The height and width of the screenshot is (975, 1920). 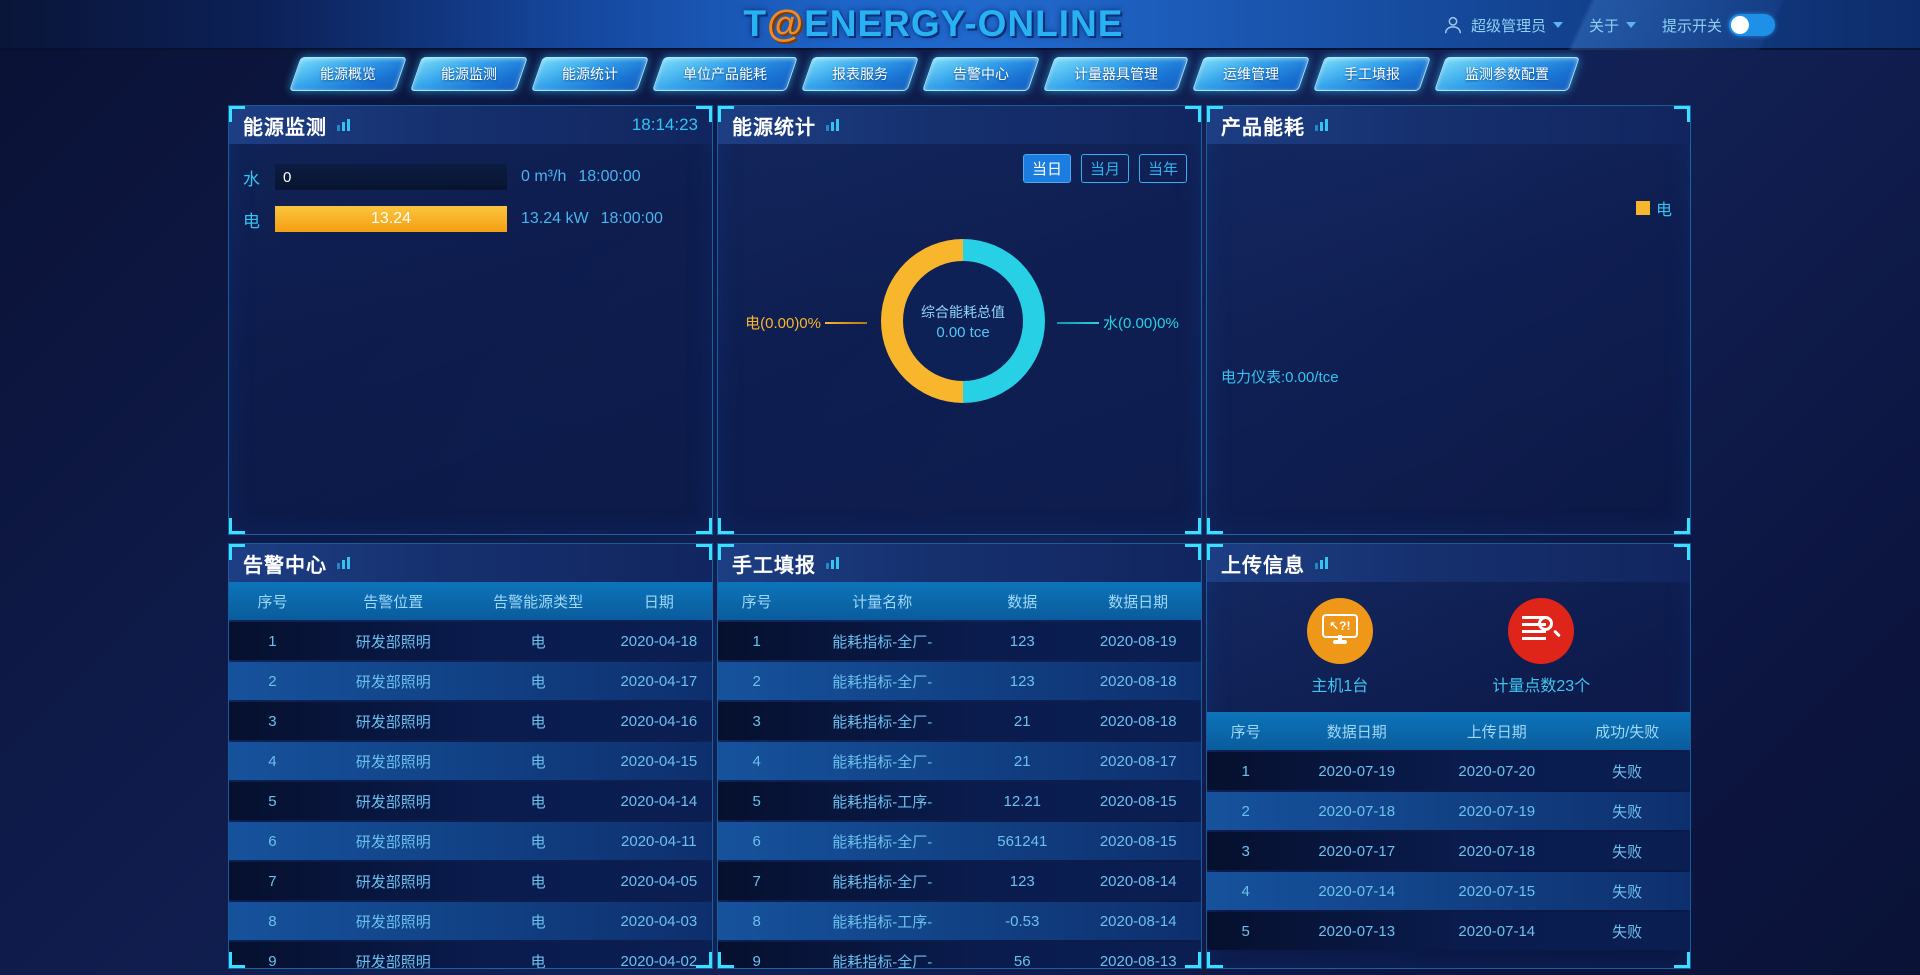 What do you see at coordinates (1497, 811) in the screenshot?
I see `table-cell: 2020-07-19` at bounding box center [1497, 811].